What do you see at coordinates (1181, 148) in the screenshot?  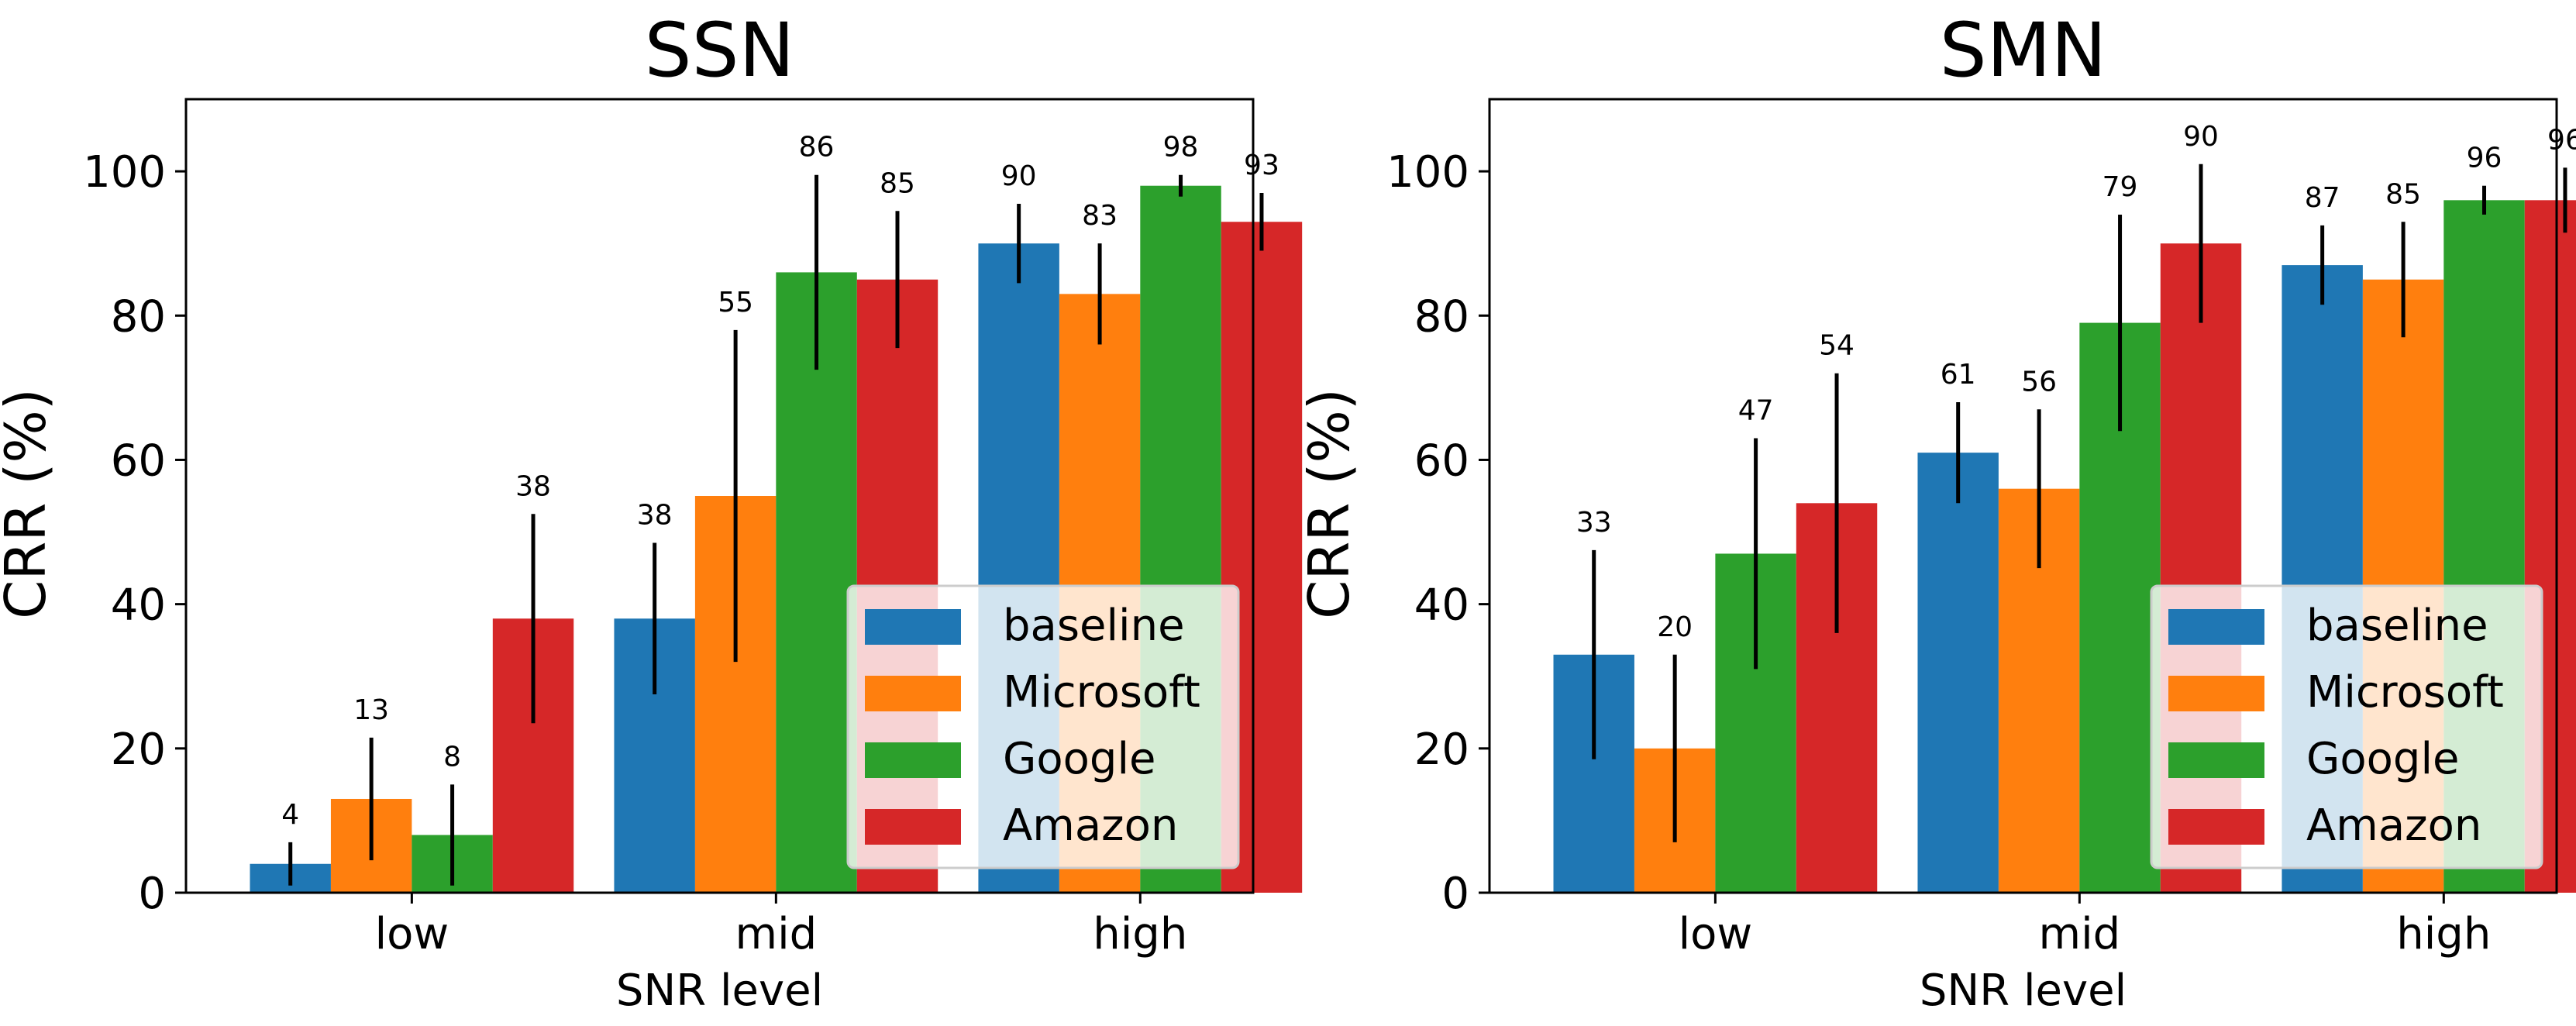 I see `data-label: 98` at bounding box center [1181, 148].